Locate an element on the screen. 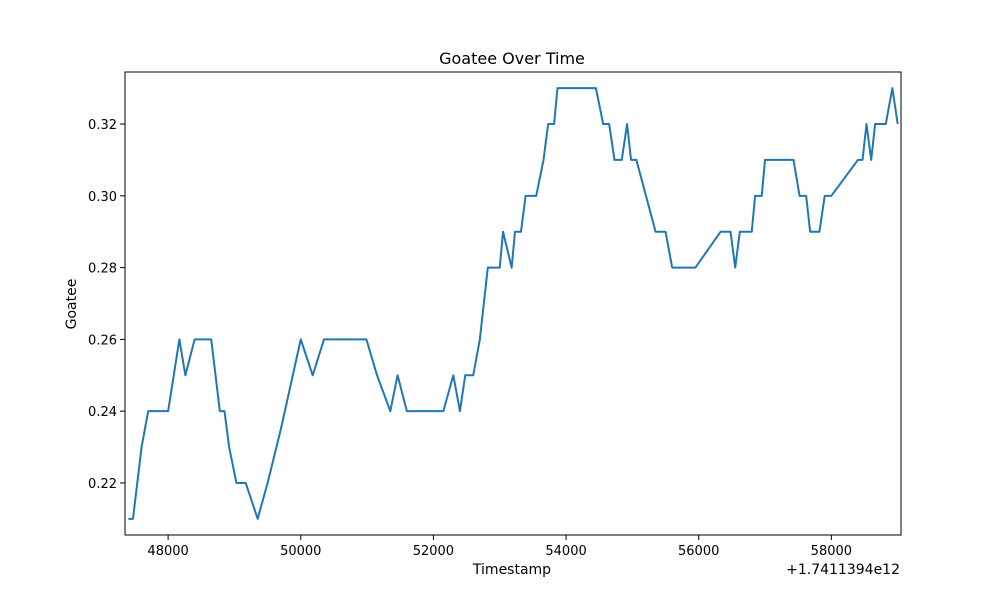 The image size is (1000, 600). y-tick-label: 0.32 is located at coordinates (102, 125).